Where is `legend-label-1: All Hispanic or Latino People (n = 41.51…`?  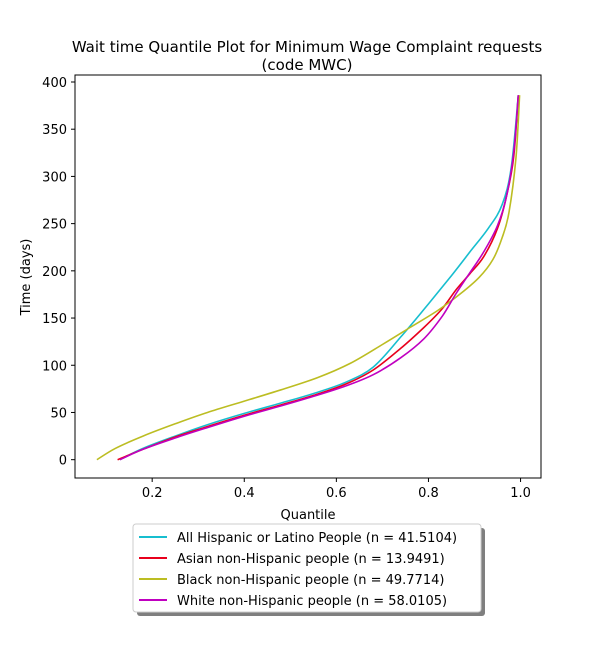
legend-label-1: All Hispanic or Latino People (n = 41.51… is located at coordinates (317, 538).